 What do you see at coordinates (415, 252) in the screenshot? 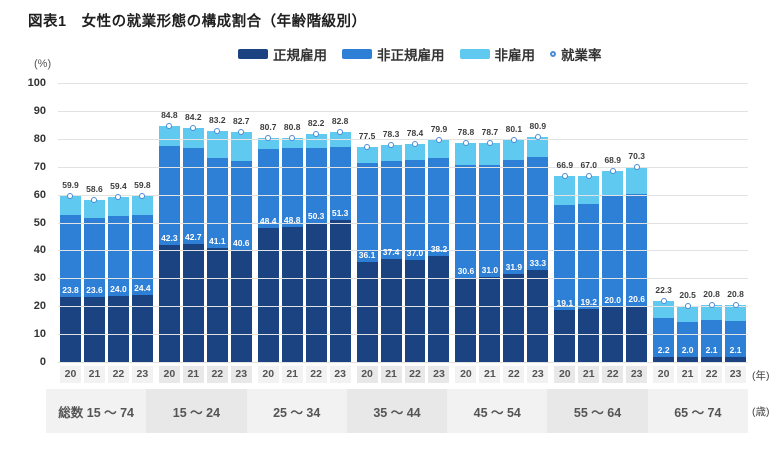
I see `regular-value-label: 37.0` at bounding box center [415, 252].